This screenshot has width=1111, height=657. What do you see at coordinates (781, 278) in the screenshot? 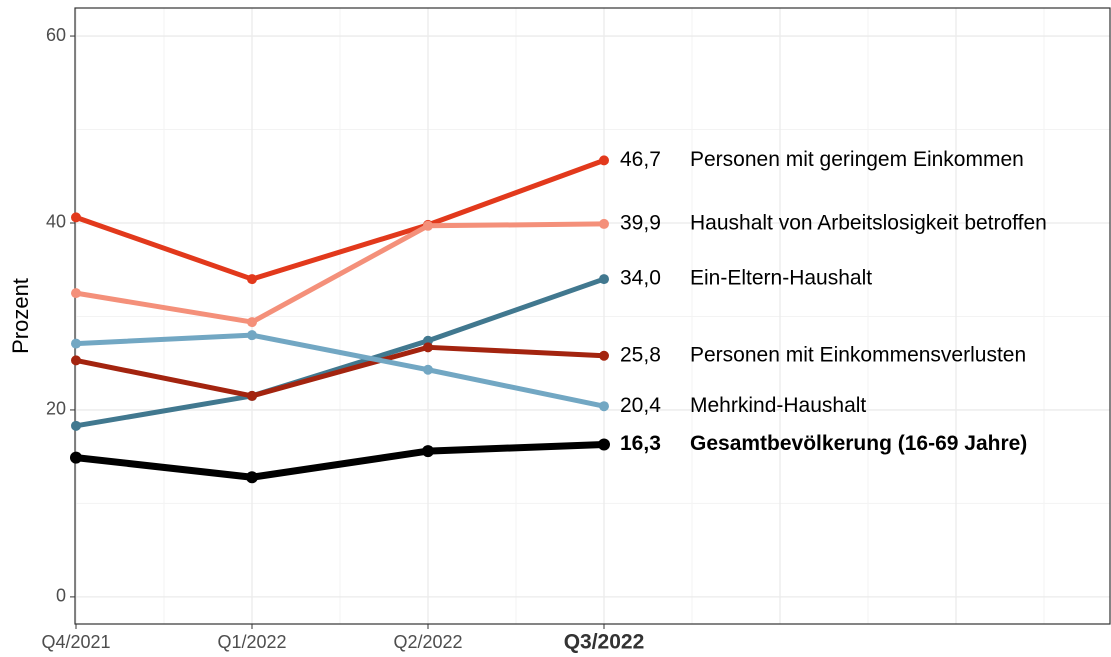
I see `series-label: Ein-Eltern-Haushalt` at bounding box center [781, 278].